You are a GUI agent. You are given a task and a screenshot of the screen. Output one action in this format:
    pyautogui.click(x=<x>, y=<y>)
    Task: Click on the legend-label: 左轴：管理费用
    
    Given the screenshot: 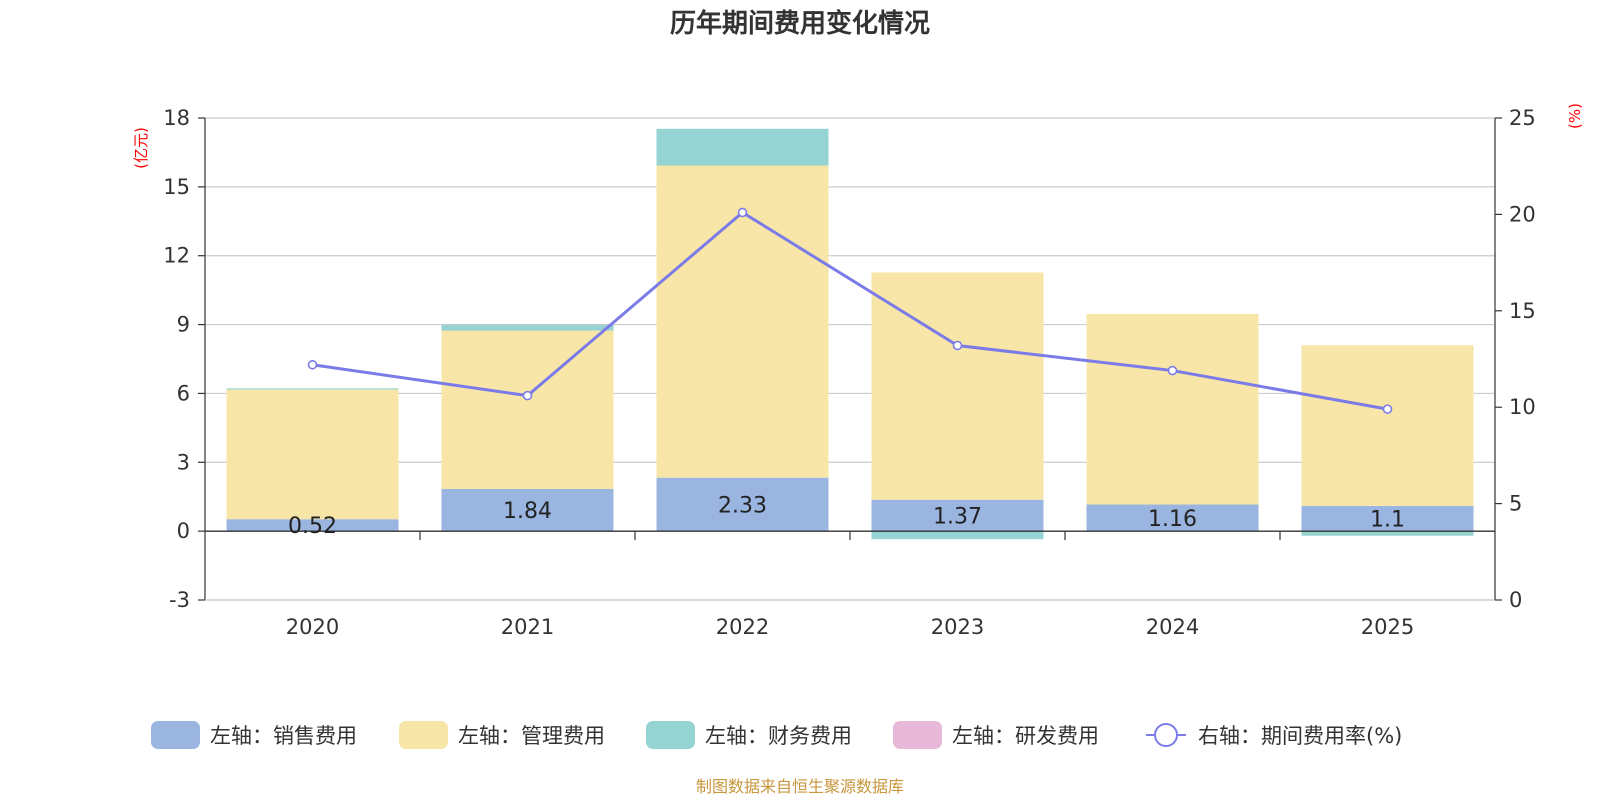 What is the action you would take?
    pyautogui.click(x=531, y=736)
    